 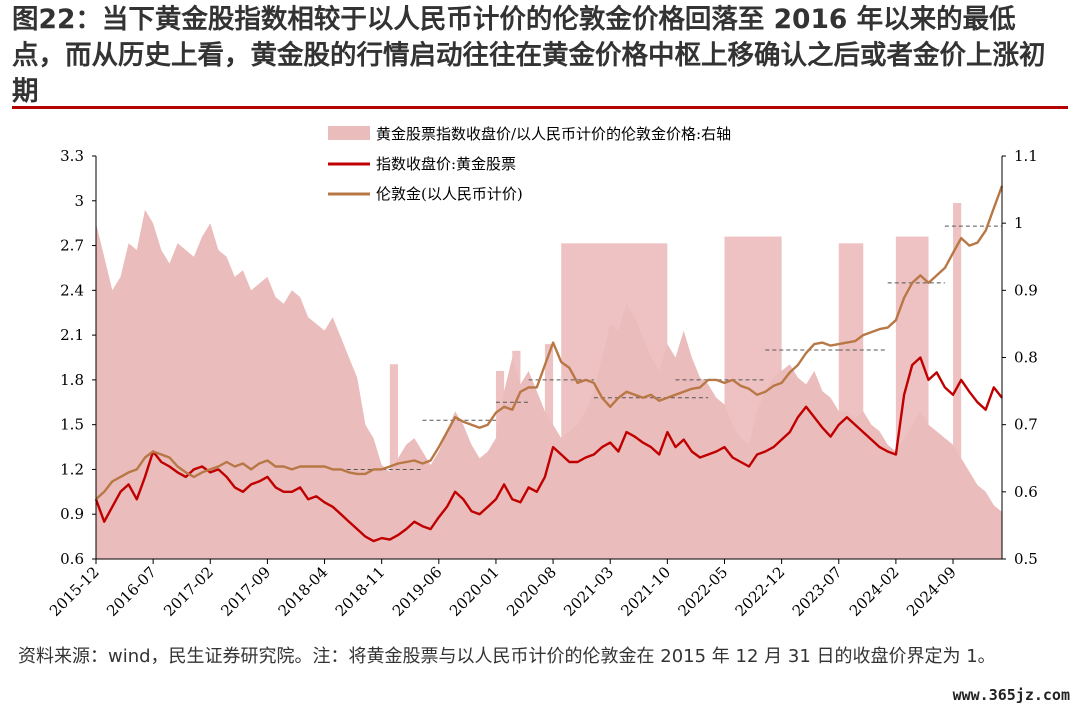 I want to click on x-tick-label: 2017-09, so click(x=245, y=591).